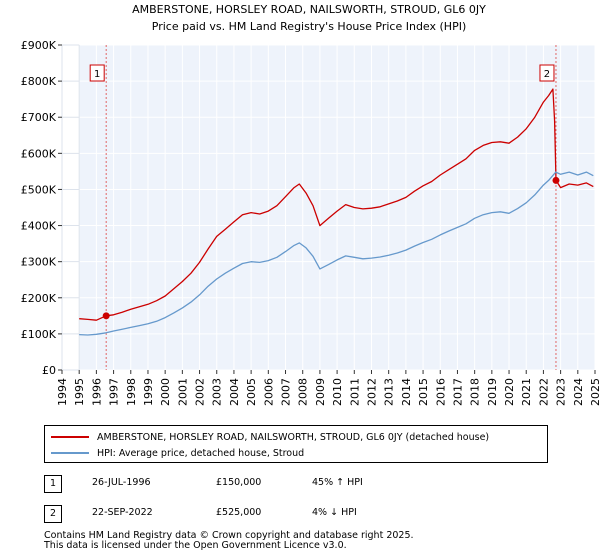 The image size is (600, 560). What do you see at coordinates (39, 226) in the screenshot?
I see `y-tick-label: £400K` at bounding box center [39, 226].